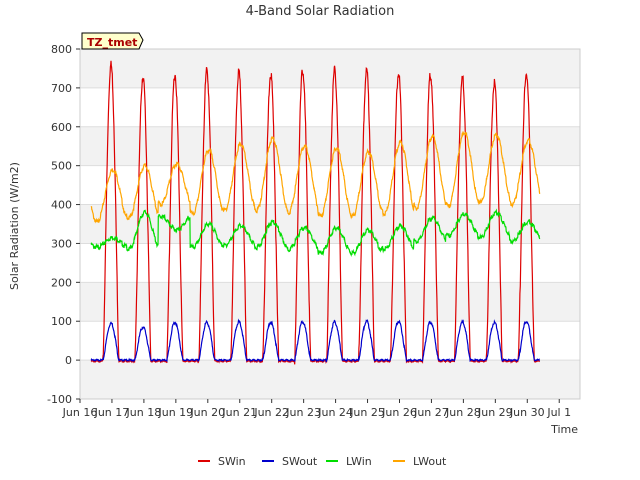 Image resolution: width=640 pixels, height=480 pixels. I want to click on x-tick-label: Jun 25, so click(367, 412).